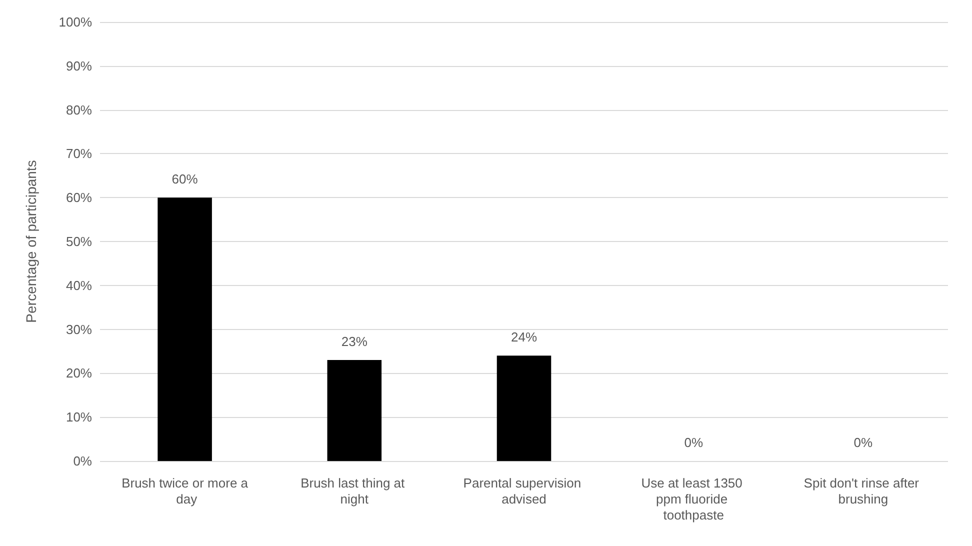 The height and width of the screenshot is (546, 972). Describe the element at coordinates (524, 491) in the screenshot. I see `x-tick-label: Parental supervision advised` at that location.